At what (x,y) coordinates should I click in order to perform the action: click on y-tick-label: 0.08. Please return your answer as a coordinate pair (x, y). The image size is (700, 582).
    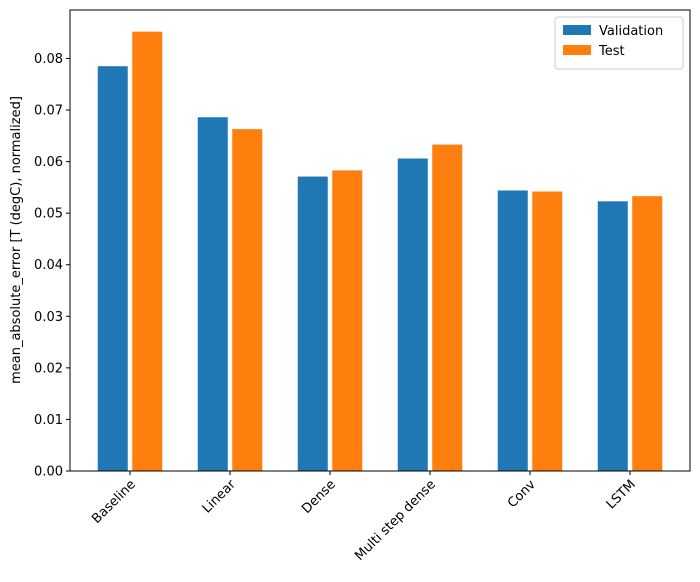
    Looking at the image, I should click on (48, 59).